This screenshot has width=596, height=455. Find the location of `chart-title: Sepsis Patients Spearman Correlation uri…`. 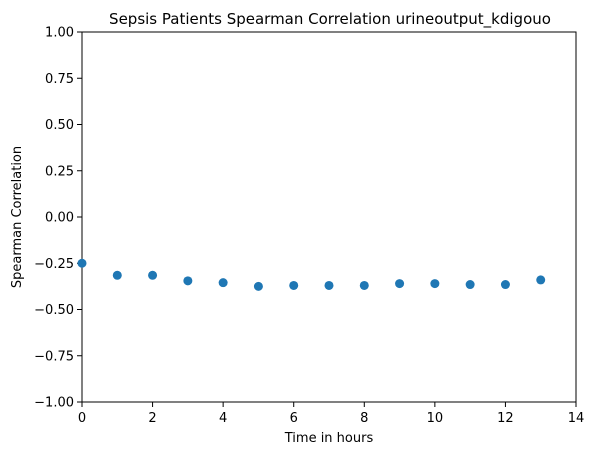

chart-title: Sepsis Patients Spearman Correlation uri… is located at coordinates (330, 19).